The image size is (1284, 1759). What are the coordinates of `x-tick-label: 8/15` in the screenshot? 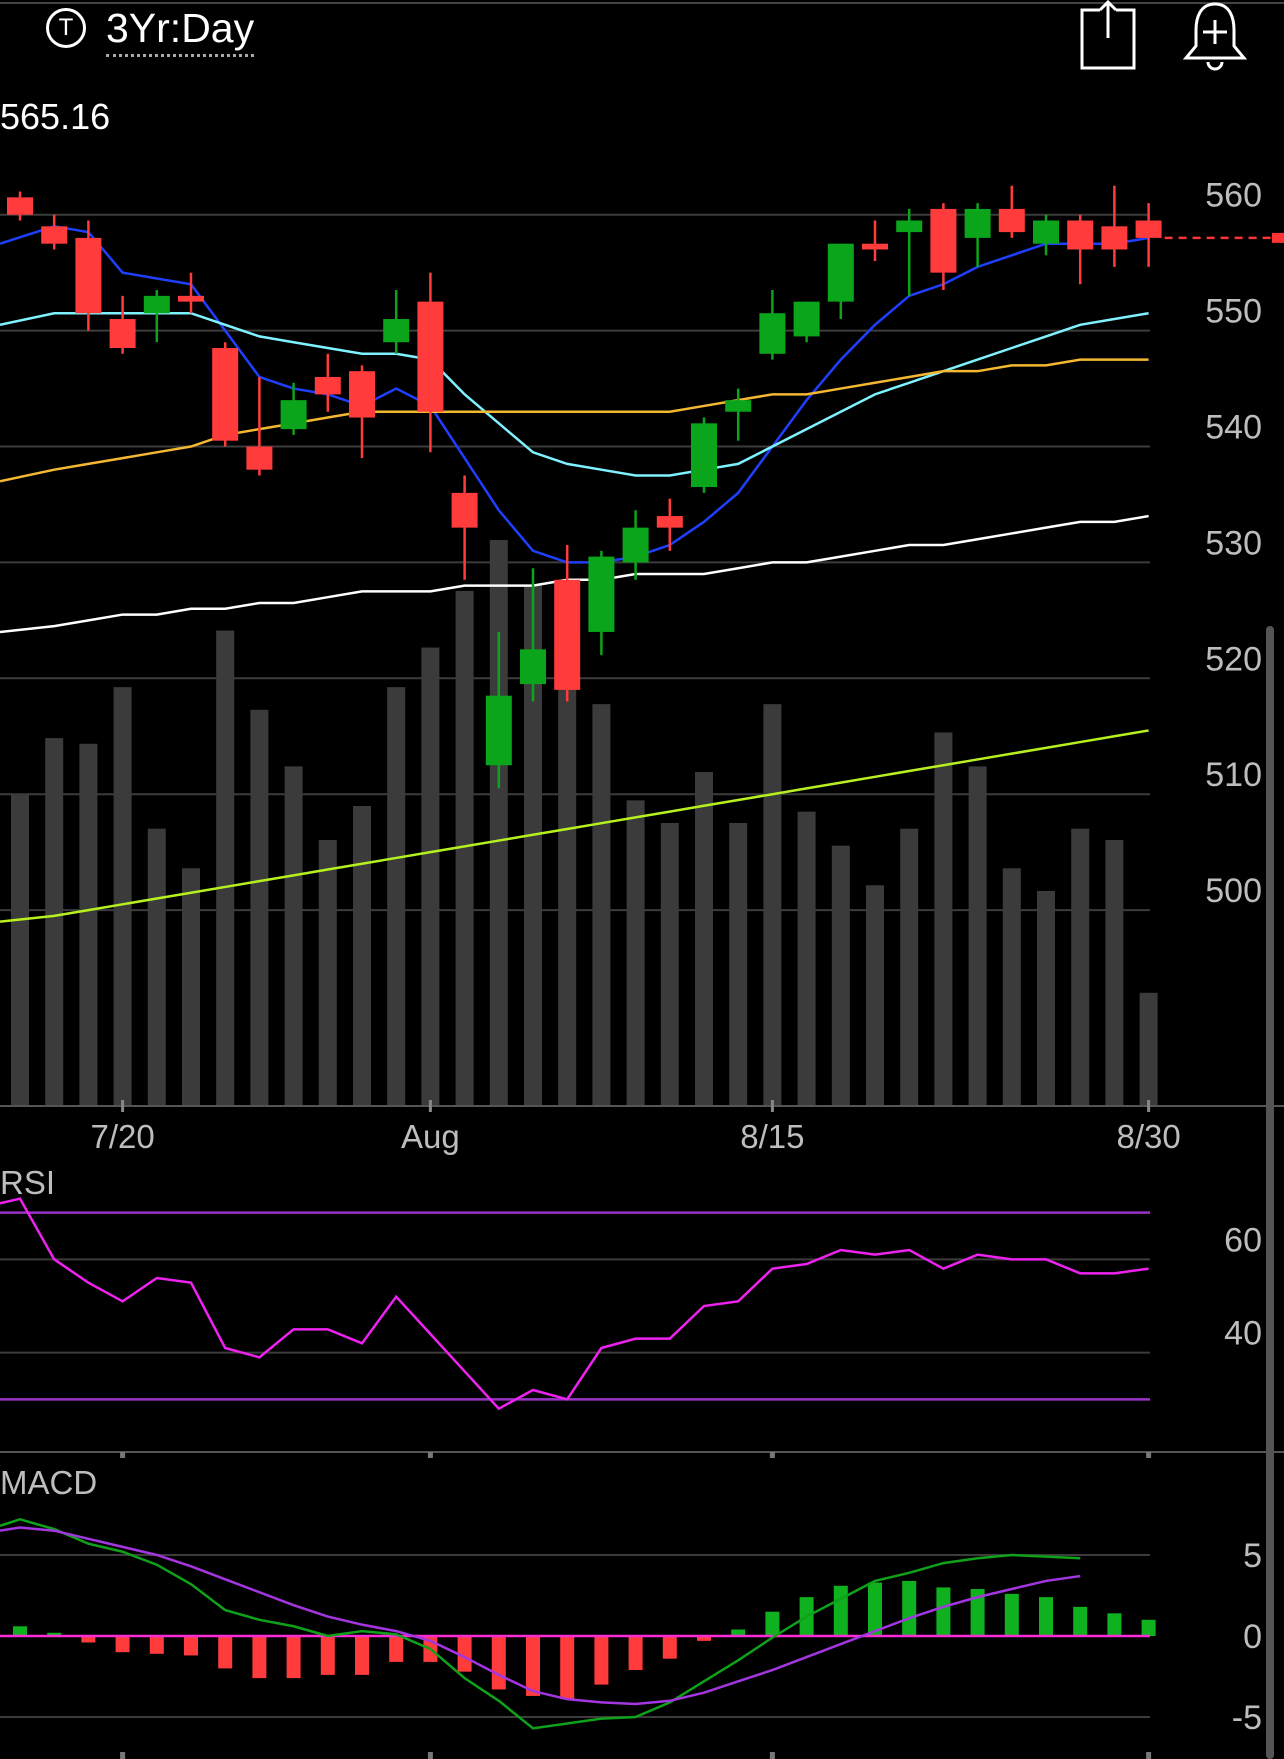 It's located at (772, 1136).